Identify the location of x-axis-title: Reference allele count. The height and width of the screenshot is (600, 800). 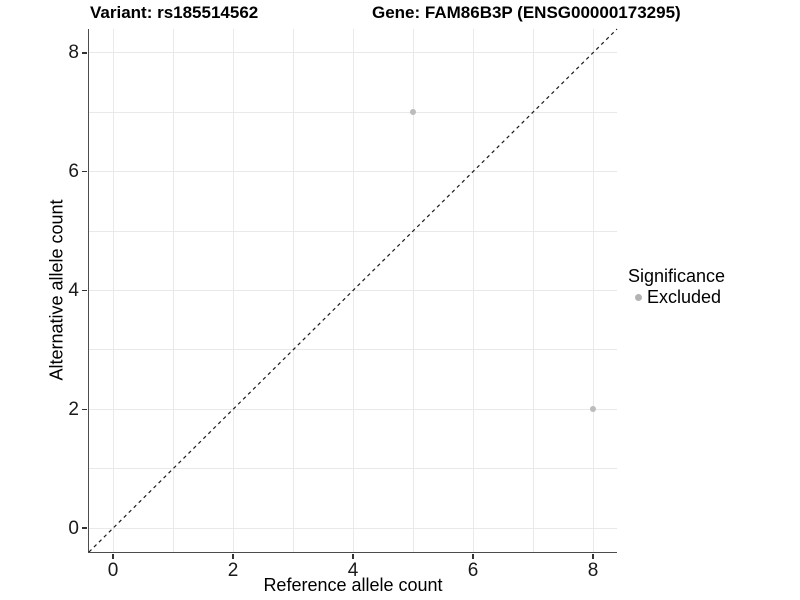
(353, 585).